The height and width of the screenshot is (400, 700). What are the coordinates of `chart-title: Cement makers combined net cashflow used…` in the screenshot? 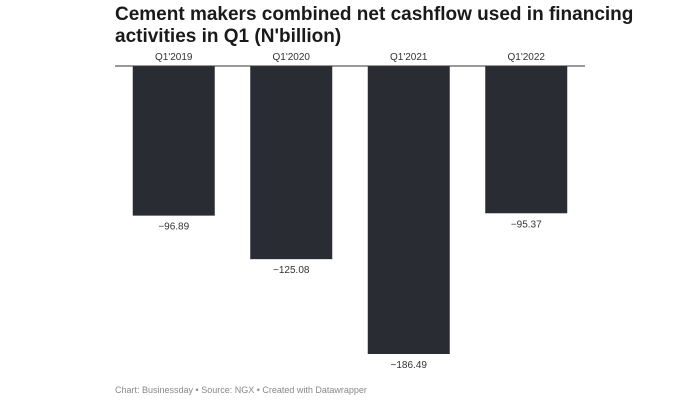 It's located at (374, 25).